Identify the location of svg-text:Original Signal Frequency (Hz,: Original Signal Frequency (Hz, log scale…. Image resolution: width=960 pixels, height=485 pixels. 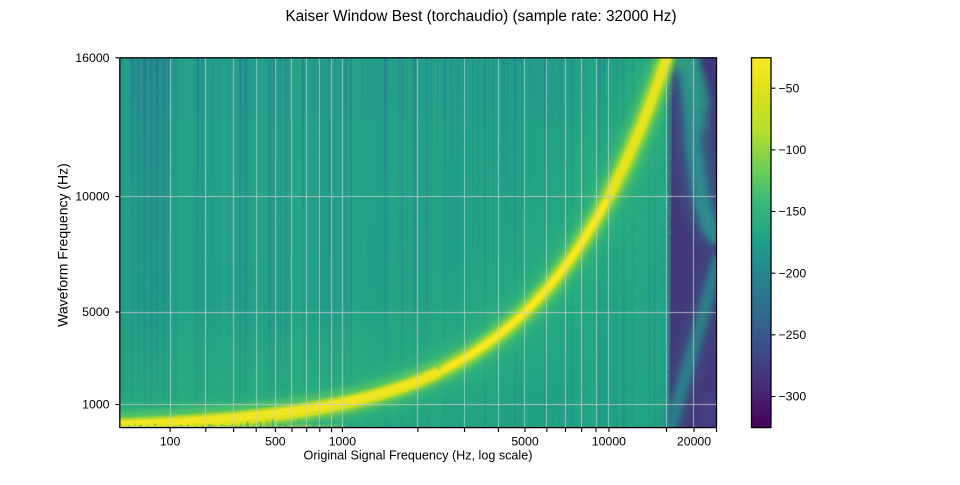
(418, 456).